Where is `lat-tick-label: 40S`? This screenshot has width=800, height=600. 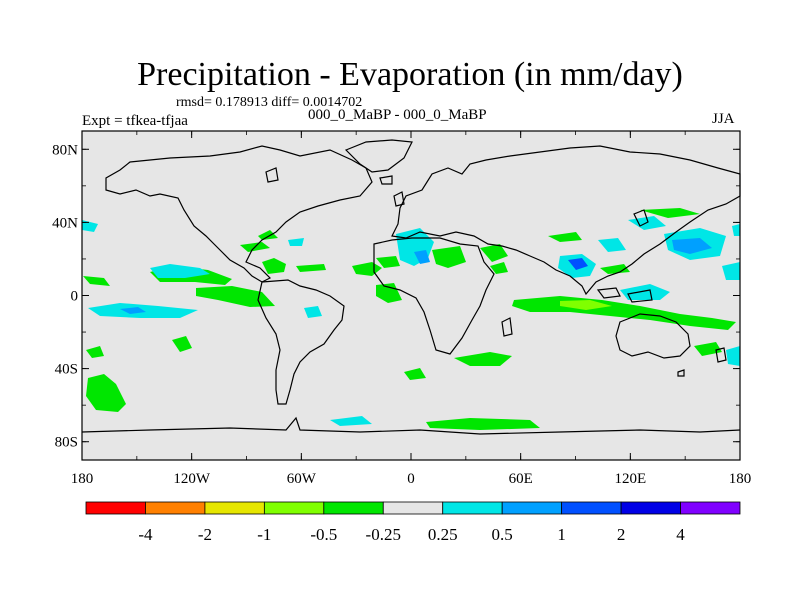
lat-tick-label: 40S is located at coordinates (66, 370).